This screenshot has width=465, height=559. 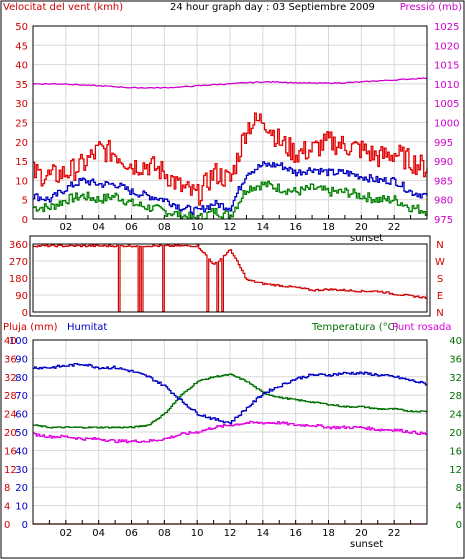 I want to click on humidity-tick-label: 80, so click(x=21, y=378).